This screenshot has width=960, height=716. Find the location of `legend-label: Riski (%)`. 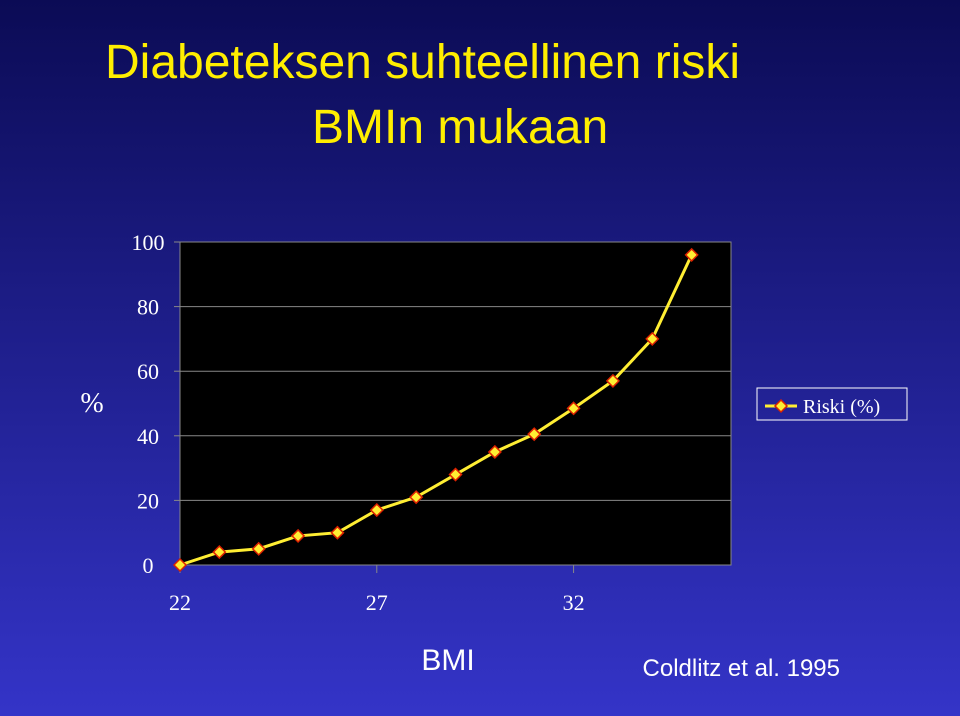

legend-label: Riski (%) is located at coordinates (841, 407).